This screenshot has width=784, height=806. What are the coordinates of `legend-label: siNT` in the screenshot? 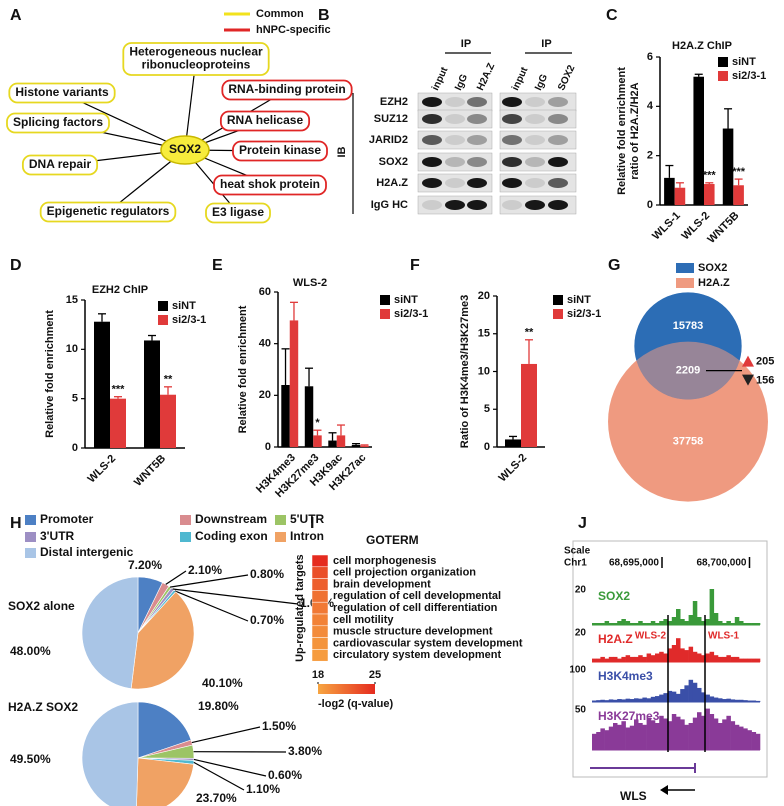 It's located at (744, 62).